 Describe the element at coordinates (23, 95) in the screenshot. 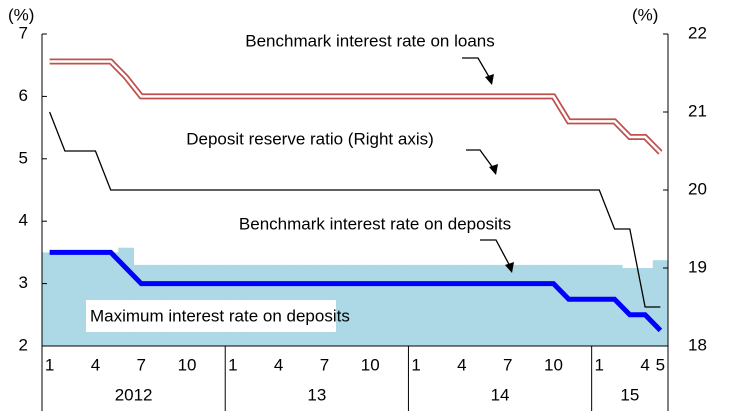

I see `y-tick-label: 6` at that location.